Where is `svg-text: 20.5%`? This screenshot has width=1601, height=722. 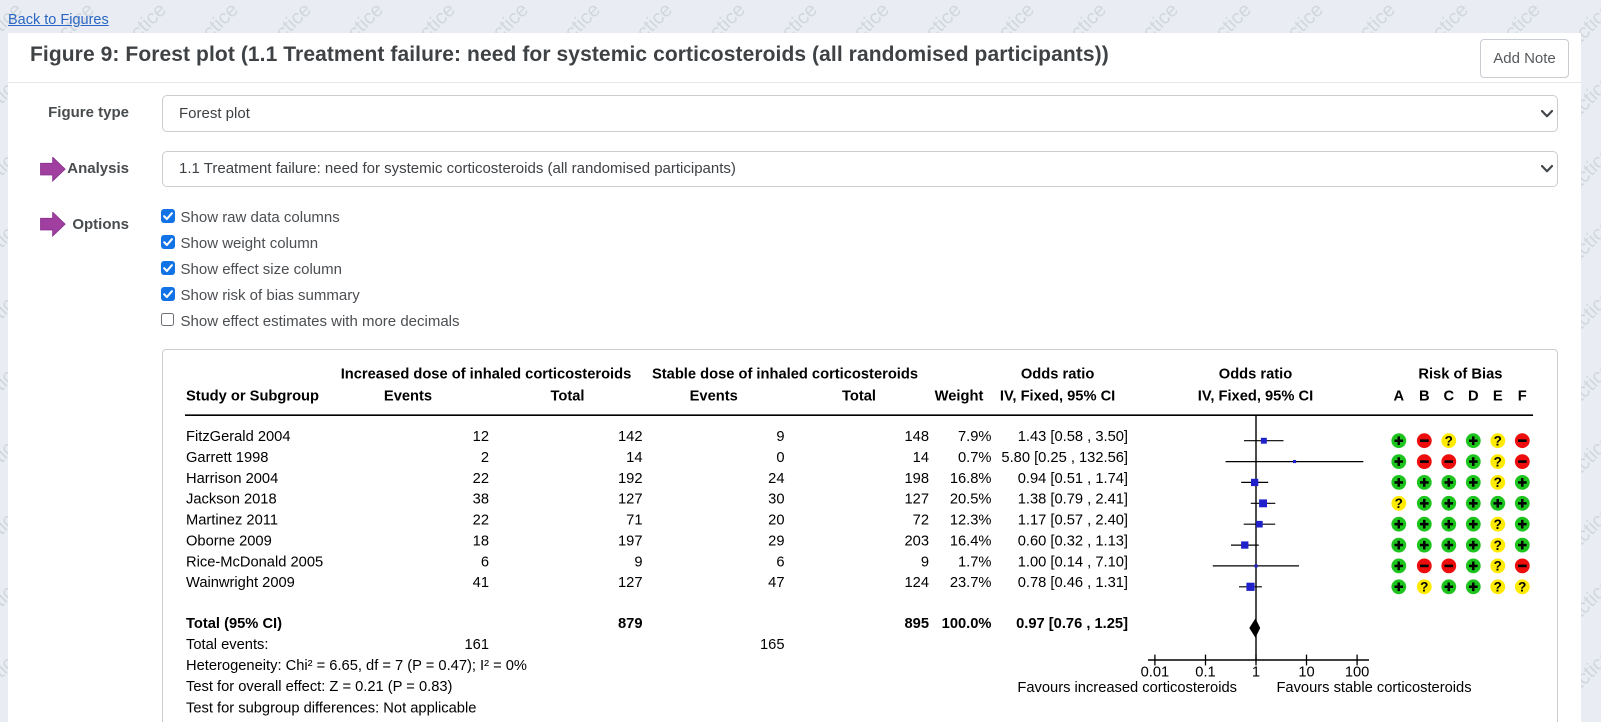 svg-text: 20.5% is located at coordinates (971, 500).